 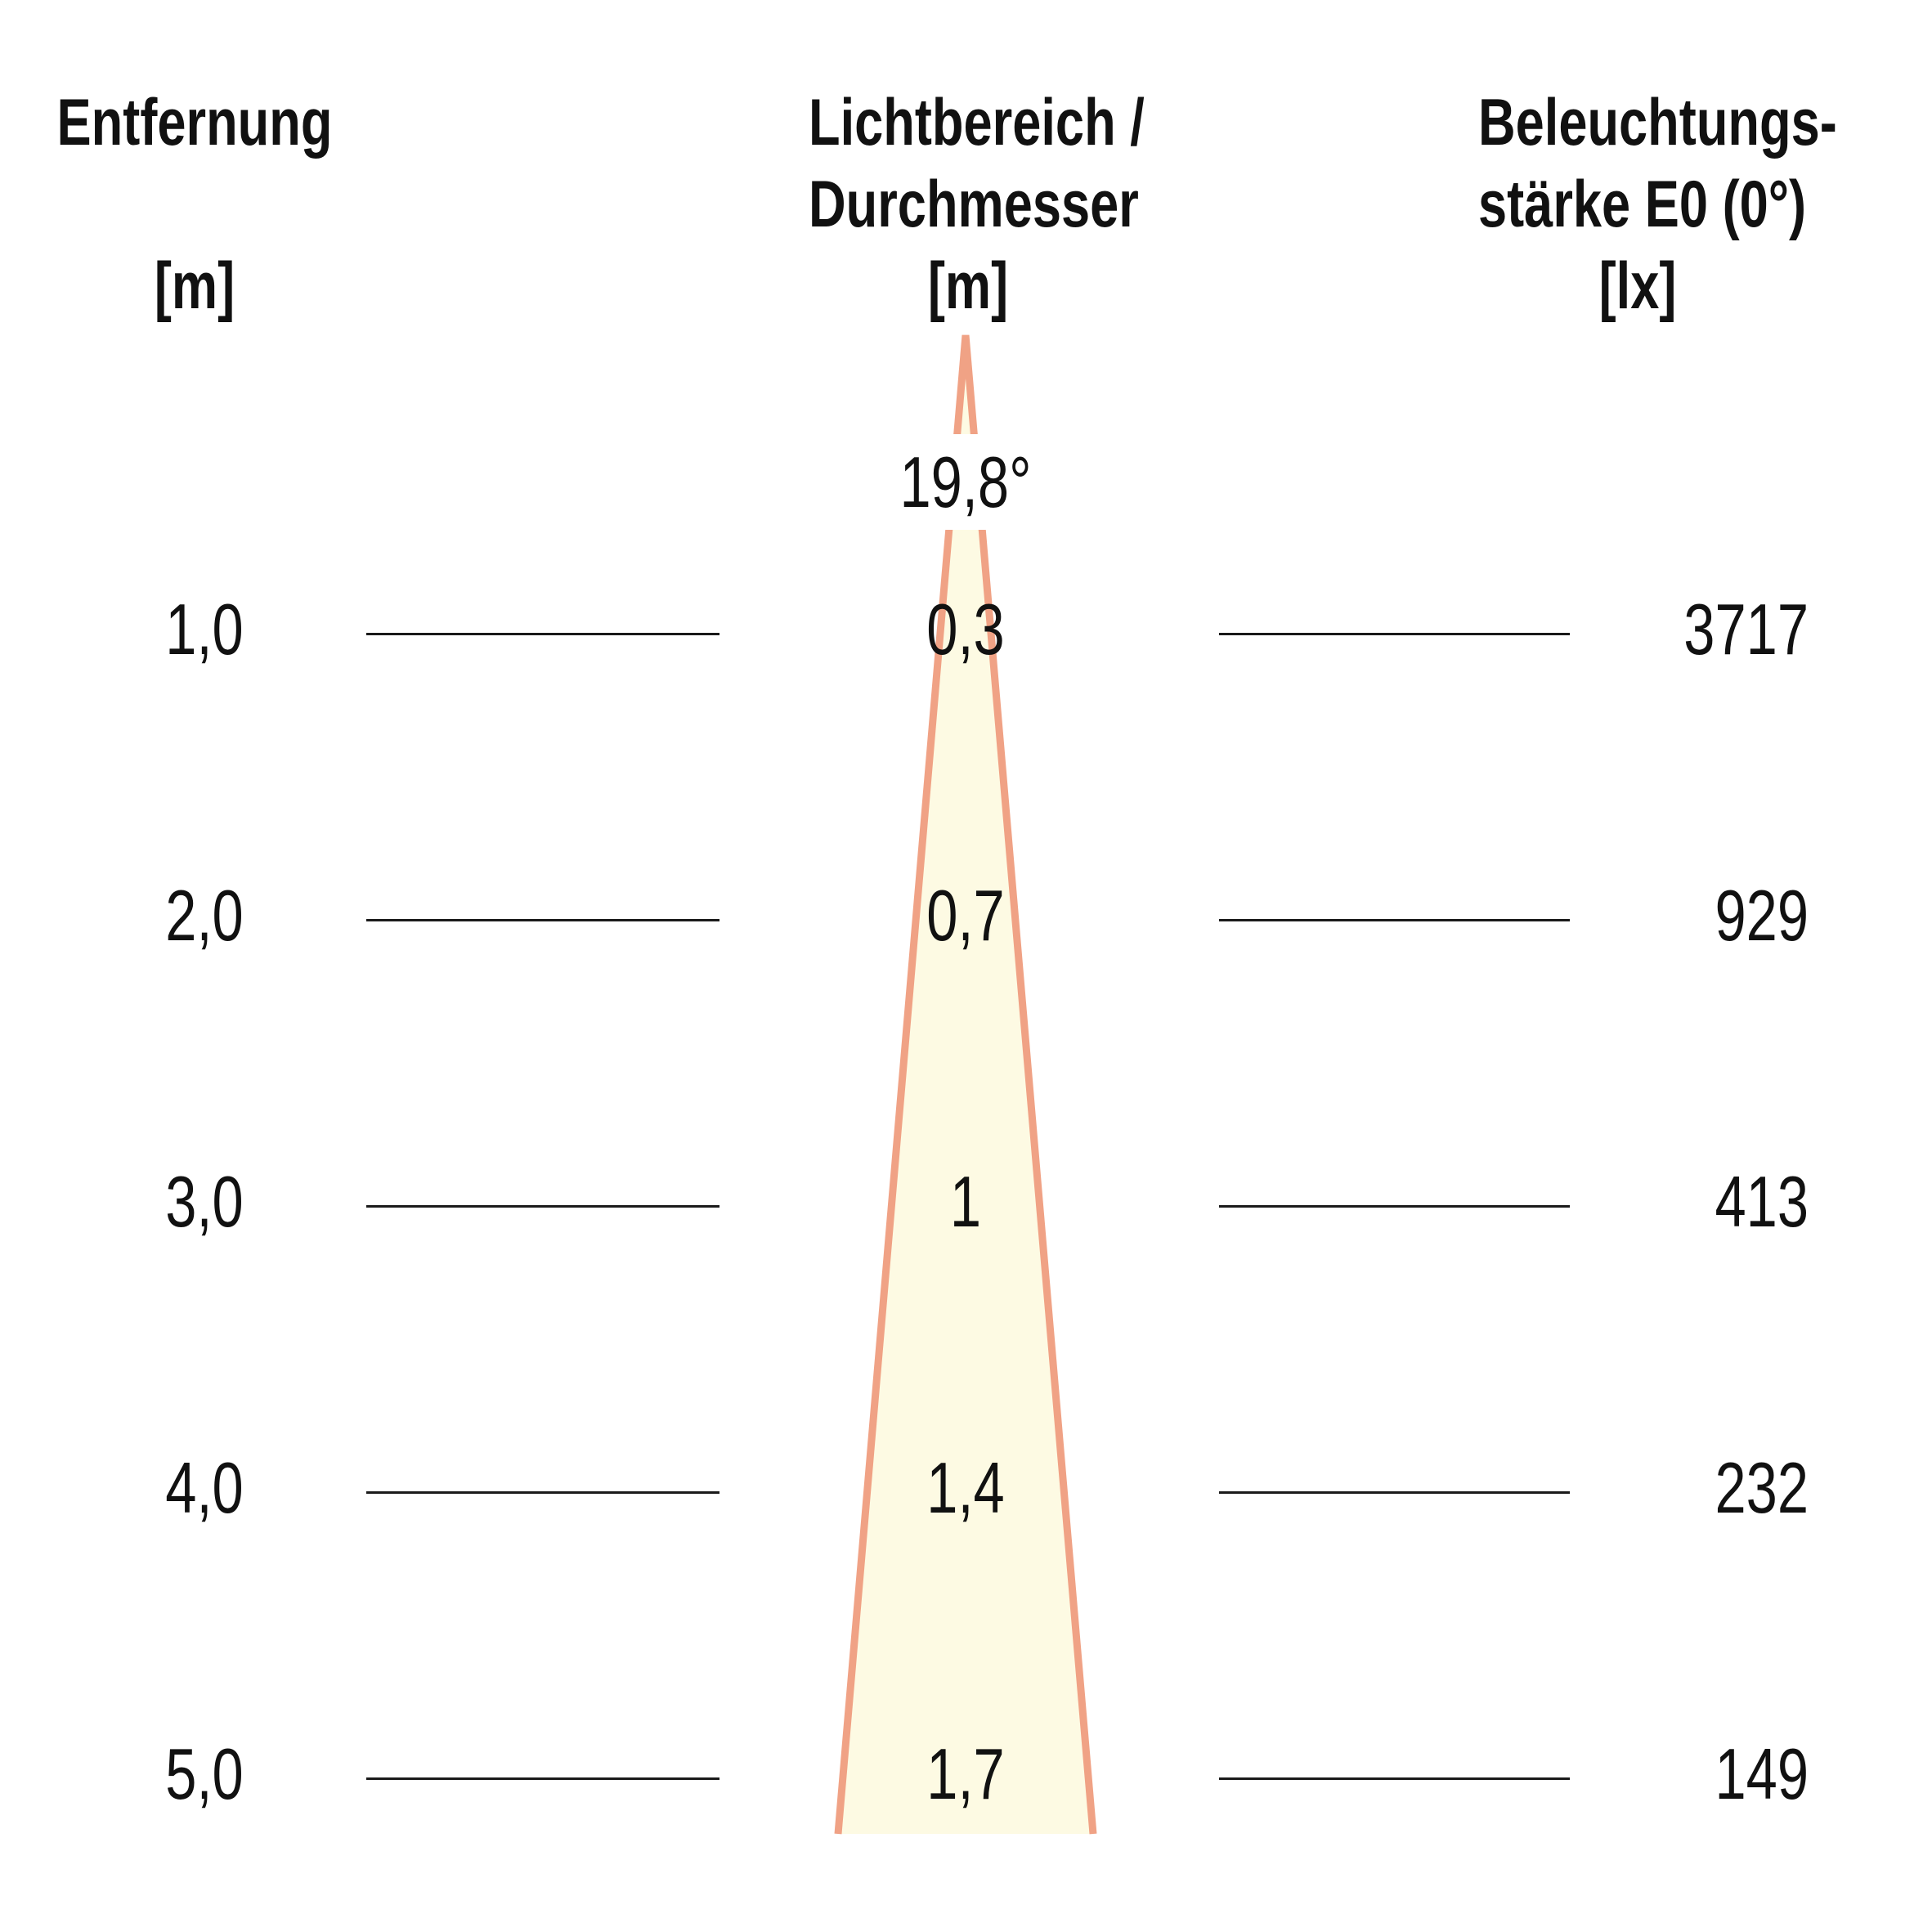 I want to click on column-unit-distance: [m], so click(x=194, y=286).